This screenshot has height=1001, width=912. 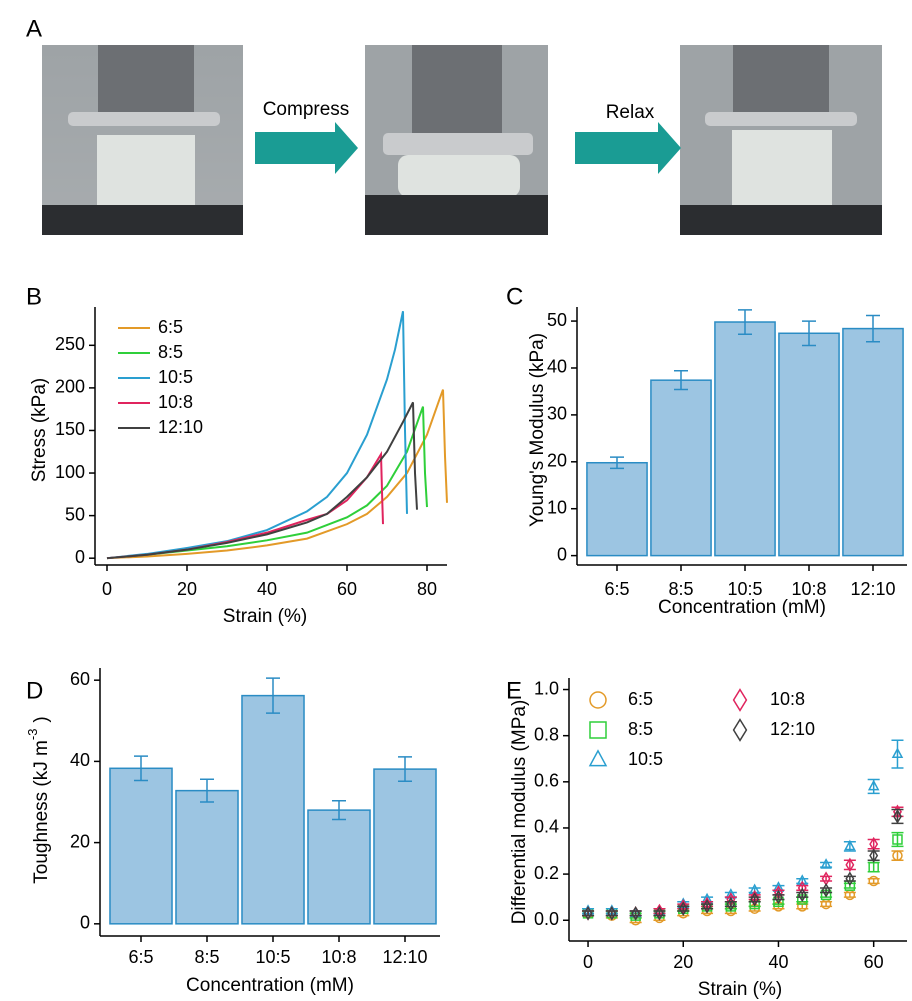 What do you see at coordinates (270, 985) in the screenshot?
I see `x-axis-title: Concentration (mM)` at bounding box center [270, 985].